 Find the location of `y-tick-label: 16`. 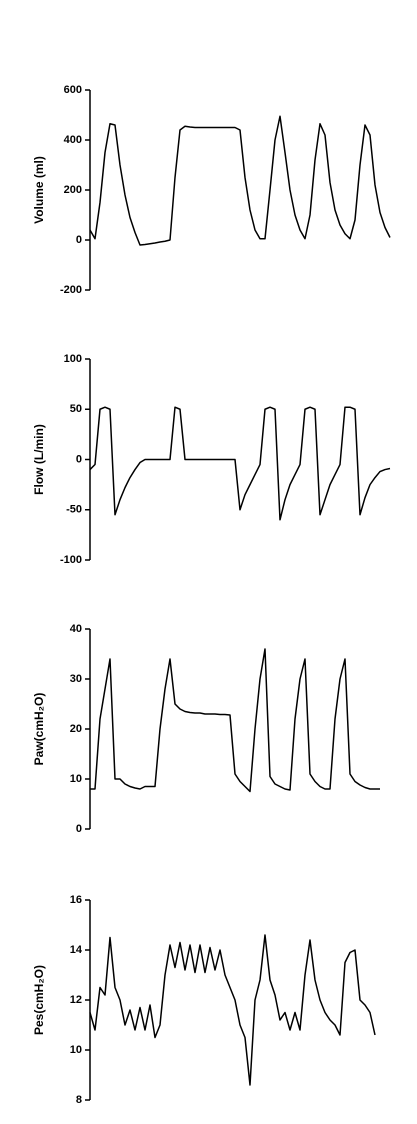

y-tick-label: 16 is located at coordinates (76, 900).